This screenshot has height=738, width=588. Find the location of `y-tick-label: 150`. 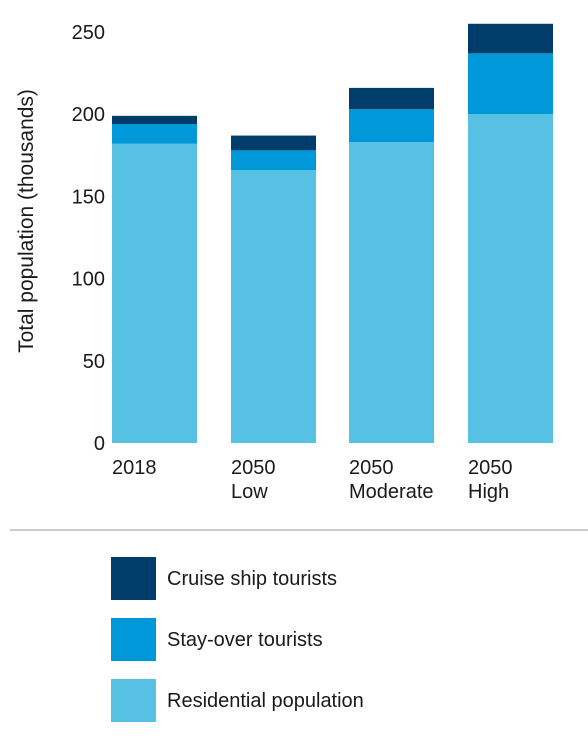

y-tick-label: 150 is located at coordinates (88, 197).